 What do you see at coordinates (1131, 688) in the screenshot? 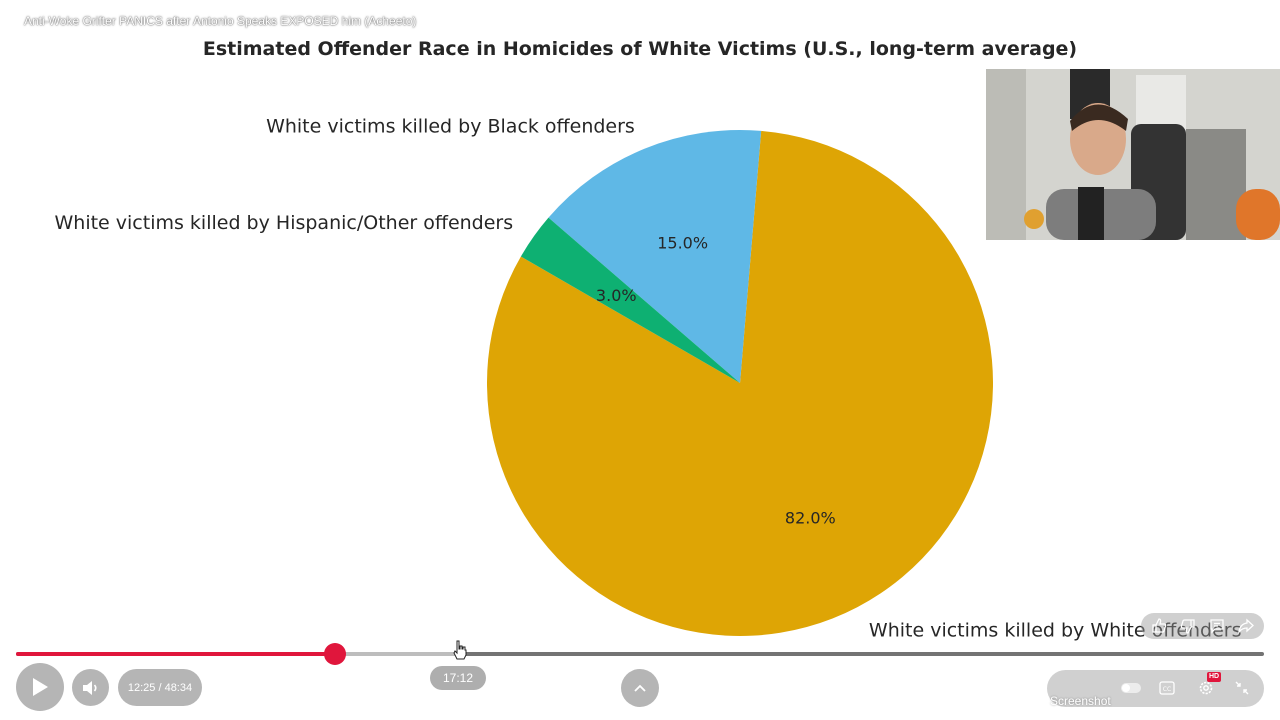
I see `autoplay-toggle` at bounding box center [1131, 688].